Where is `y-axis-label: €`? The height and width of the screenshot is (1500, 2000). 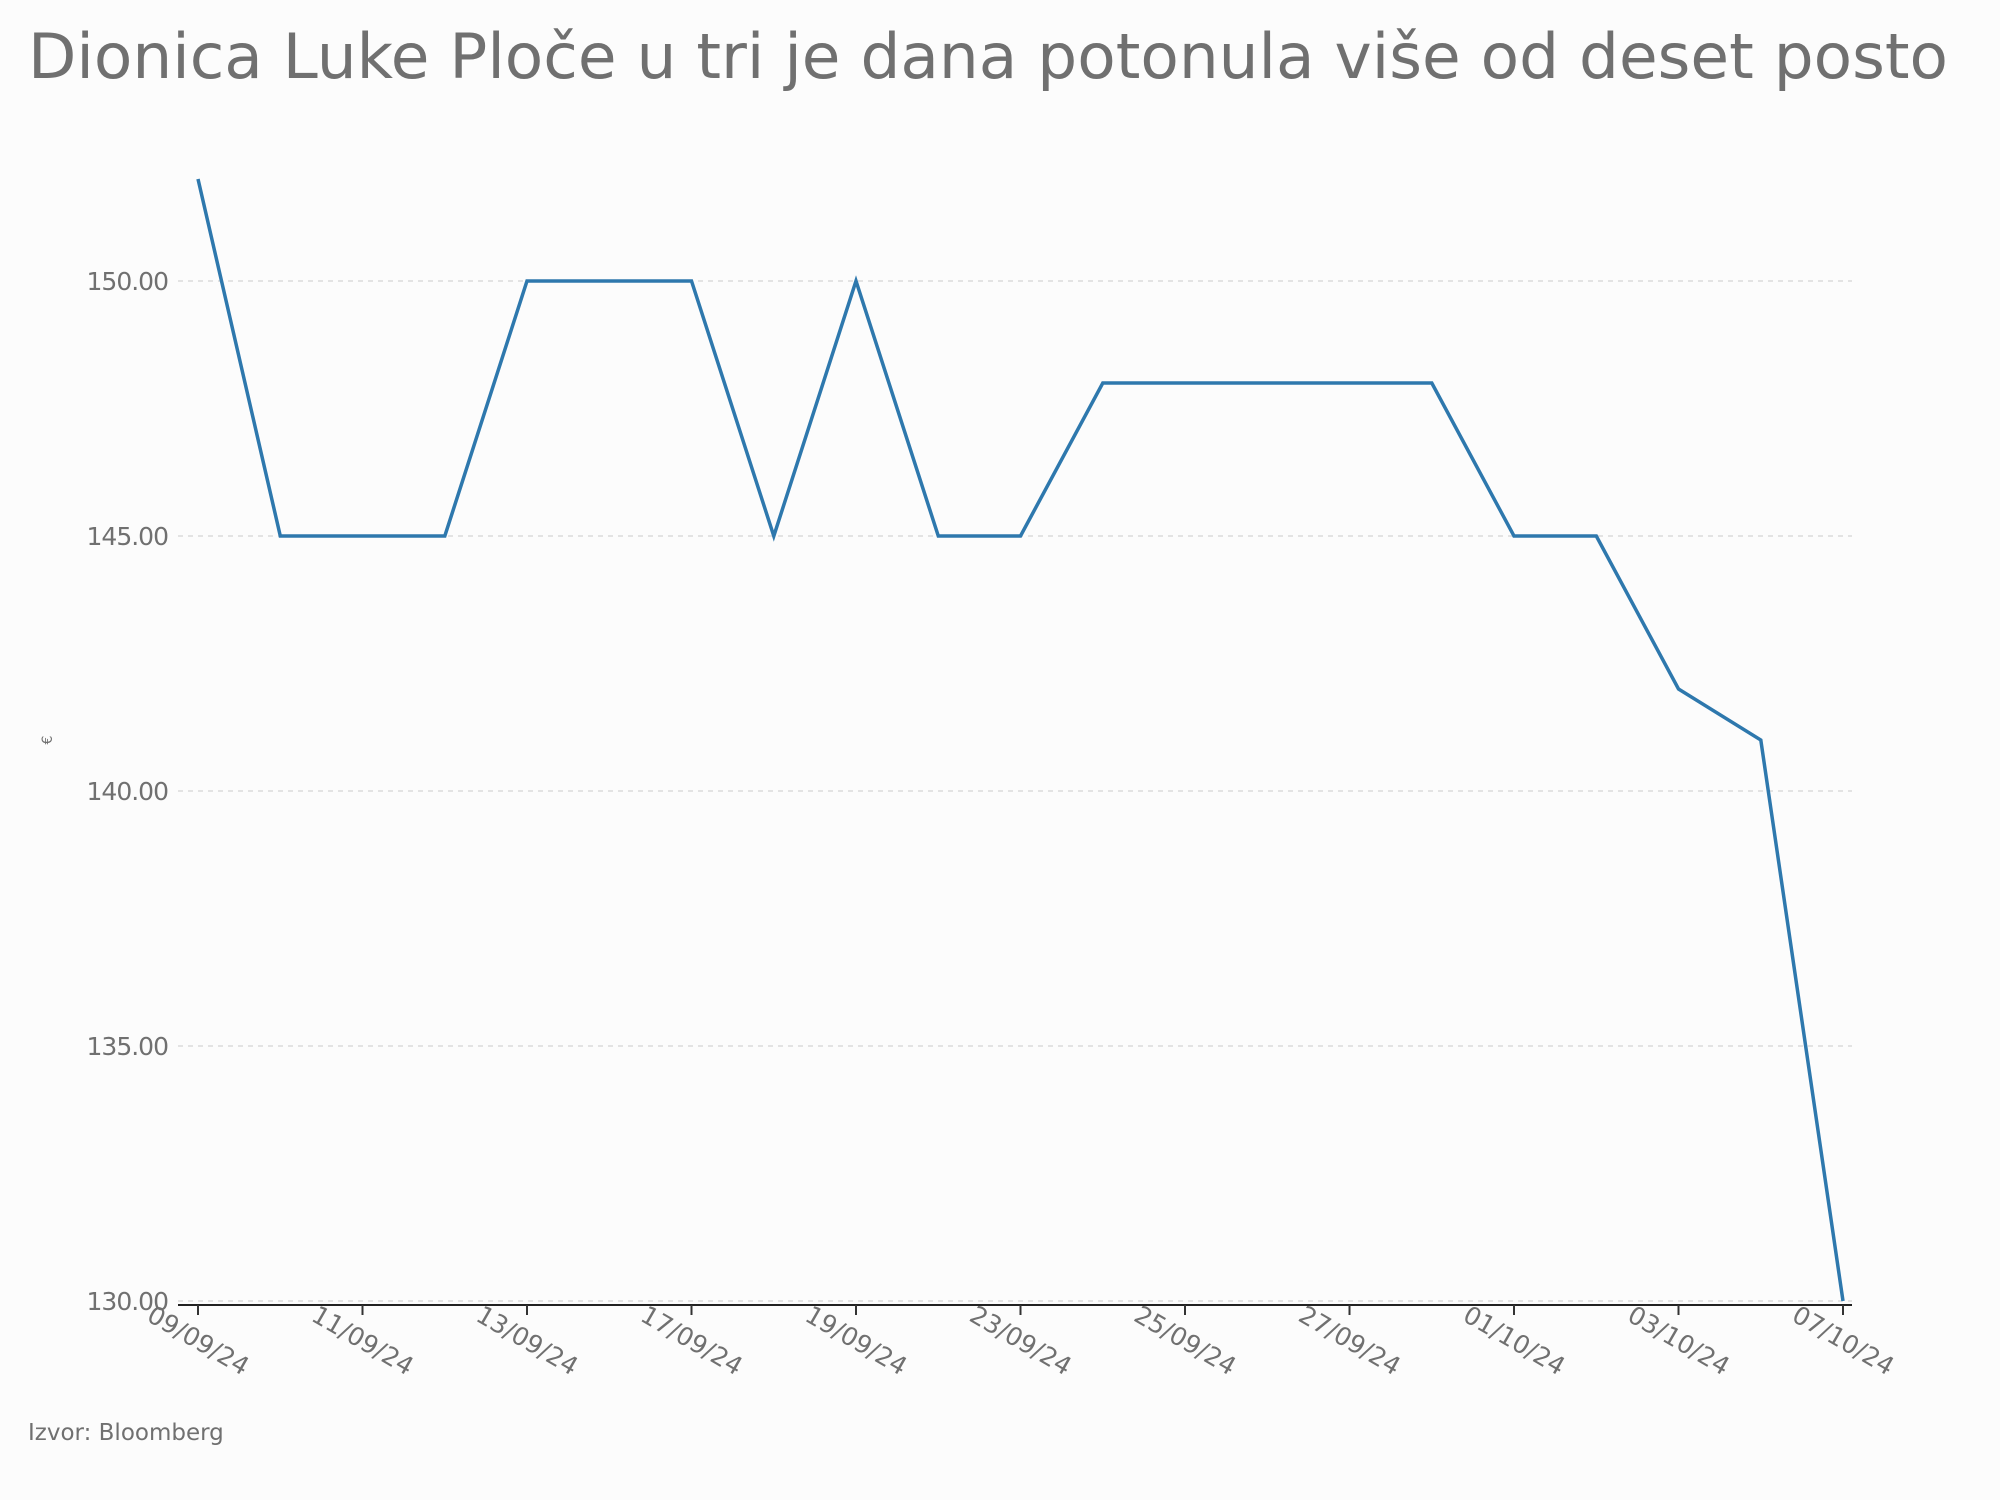 y-axis-label: € is located at coordinates (48, 740).